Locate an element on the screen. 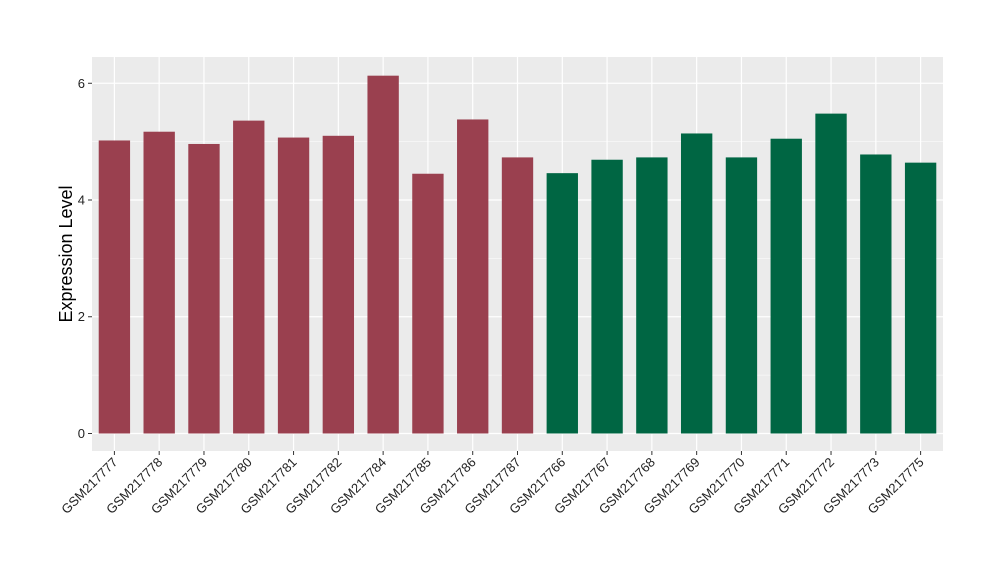  bar-GSM217784 is located at coordinates (383, 254).